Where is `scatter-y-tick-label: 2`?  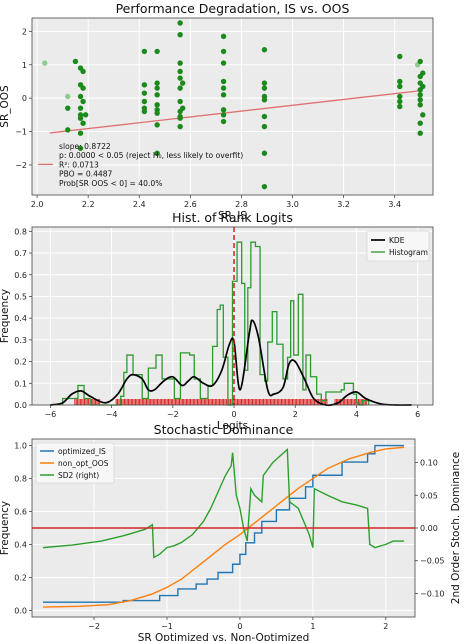 scatter-y-tick-label: 2 is located at coordinates (24, 31).